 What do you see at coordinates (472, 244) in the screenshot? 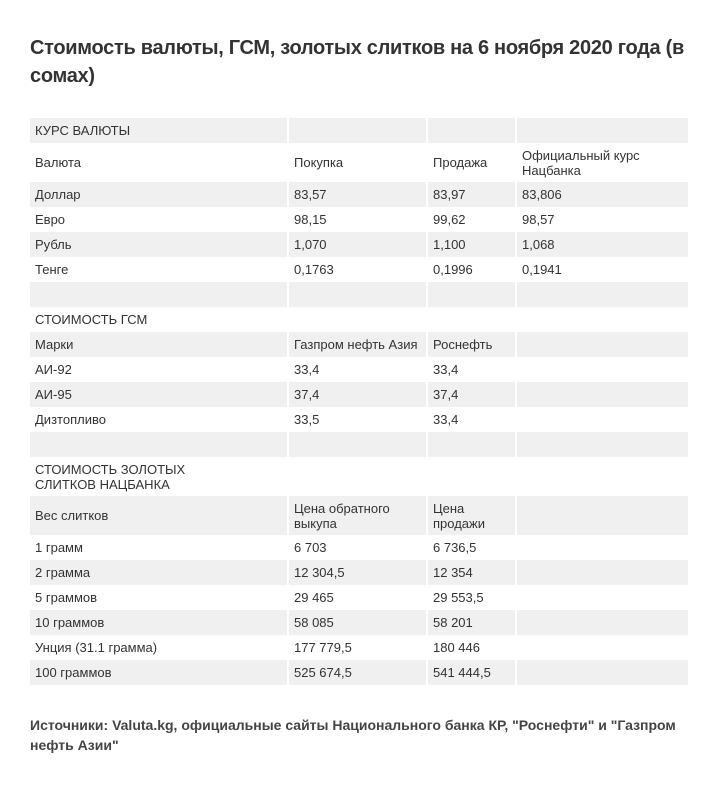
I see `table-cell: 1,100` at bounding box center [472, 244].